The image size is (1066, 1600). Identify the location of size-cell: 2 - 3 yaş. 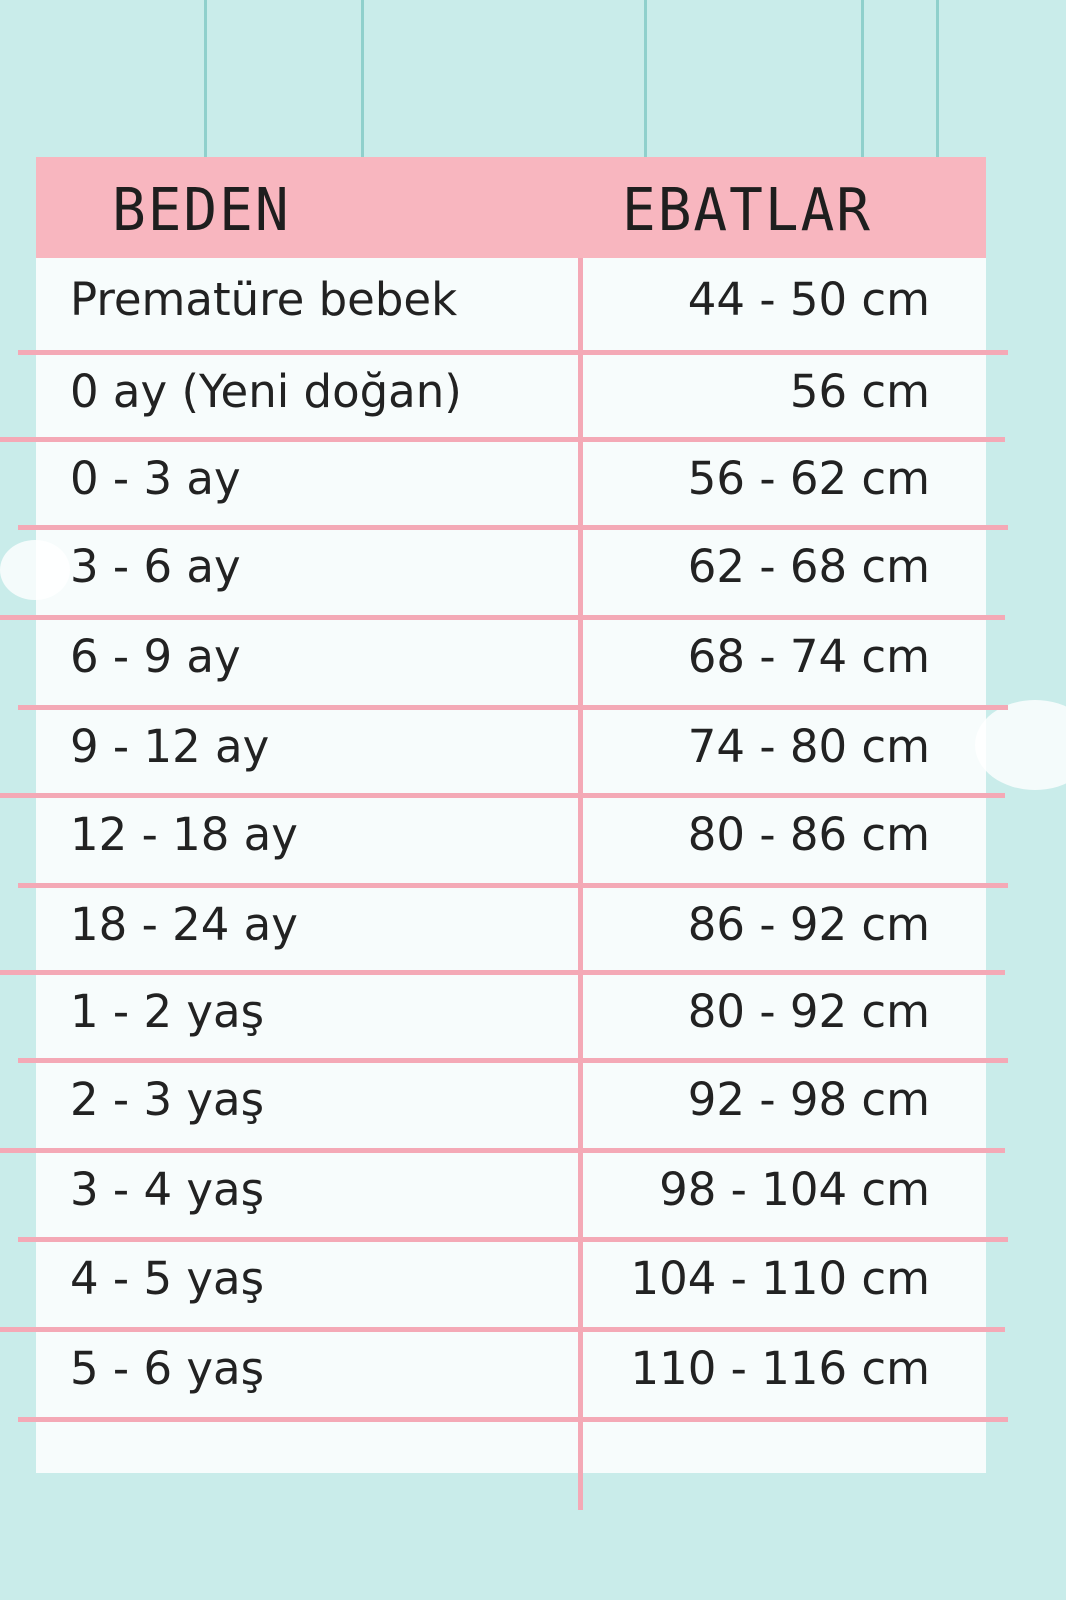
(167, 1099).